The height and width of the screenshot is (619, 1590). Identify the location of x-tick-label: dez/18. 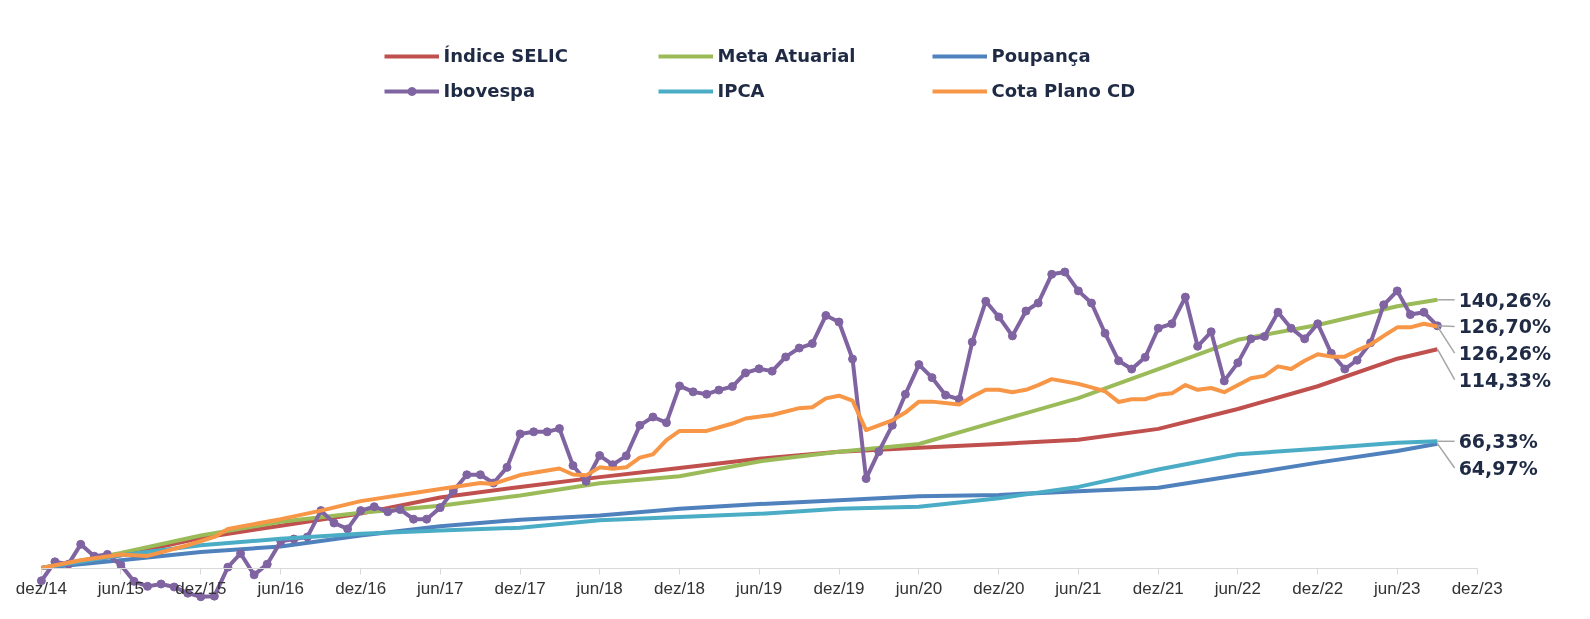
(680, 589).